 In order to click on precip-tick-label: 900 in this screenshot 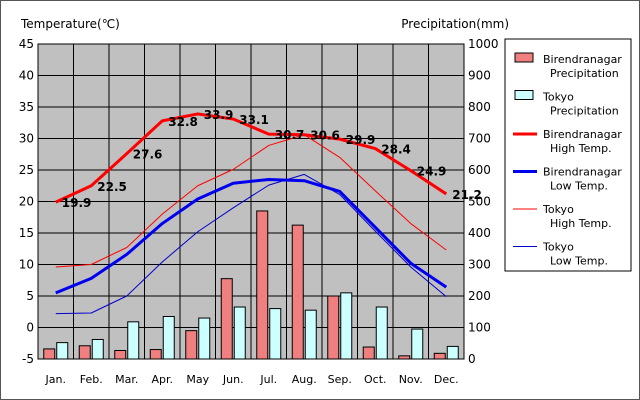, I will do `click(479, 76)`.